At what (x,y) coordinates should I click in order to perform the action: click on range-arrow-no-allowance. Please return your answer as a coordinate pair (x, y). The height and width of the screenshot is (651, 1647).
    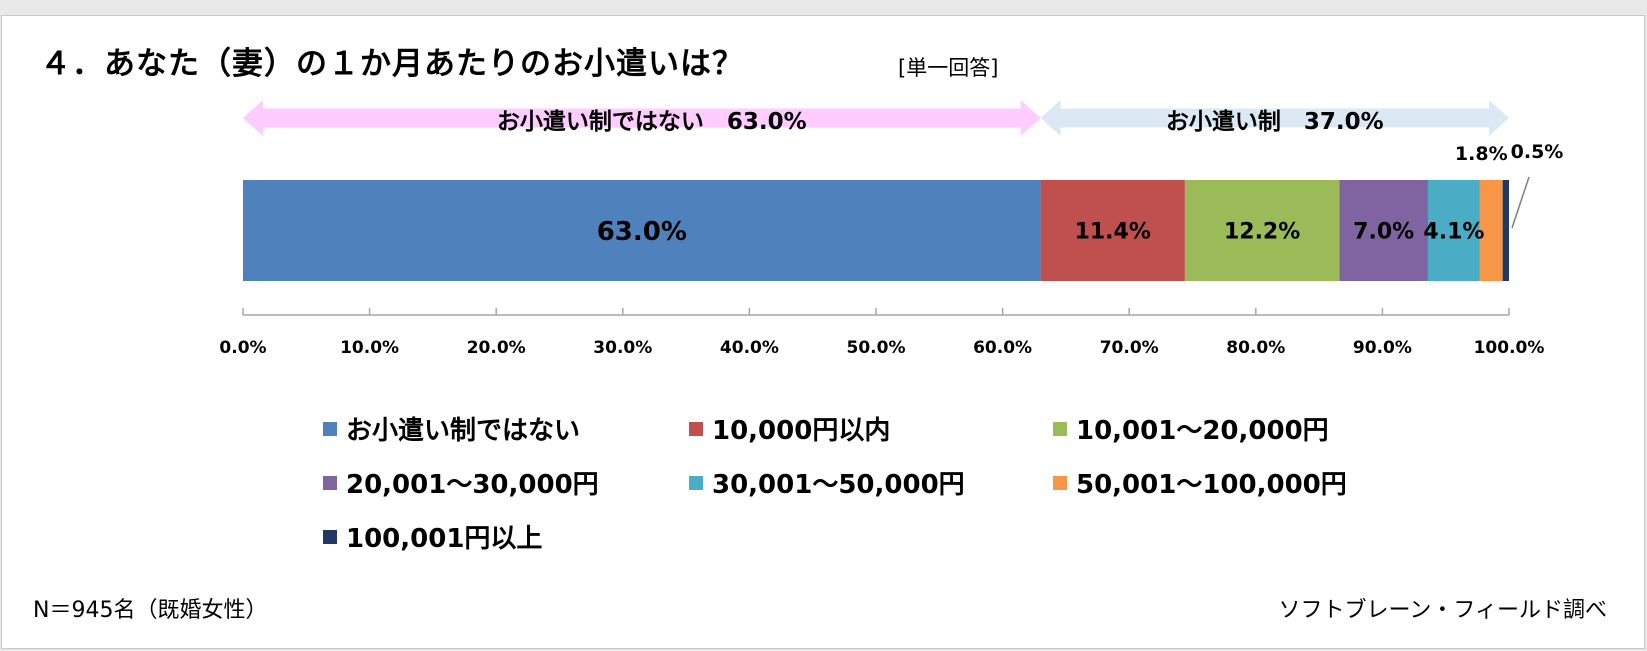
    Looking at the image, I should click on (642, 118).